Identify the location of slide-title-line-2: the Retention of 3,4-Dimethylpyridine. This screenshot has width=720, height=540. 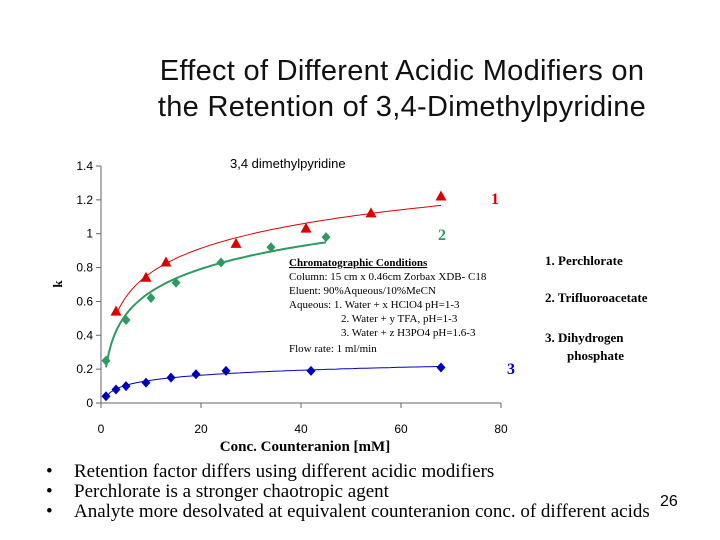
(402, 107).